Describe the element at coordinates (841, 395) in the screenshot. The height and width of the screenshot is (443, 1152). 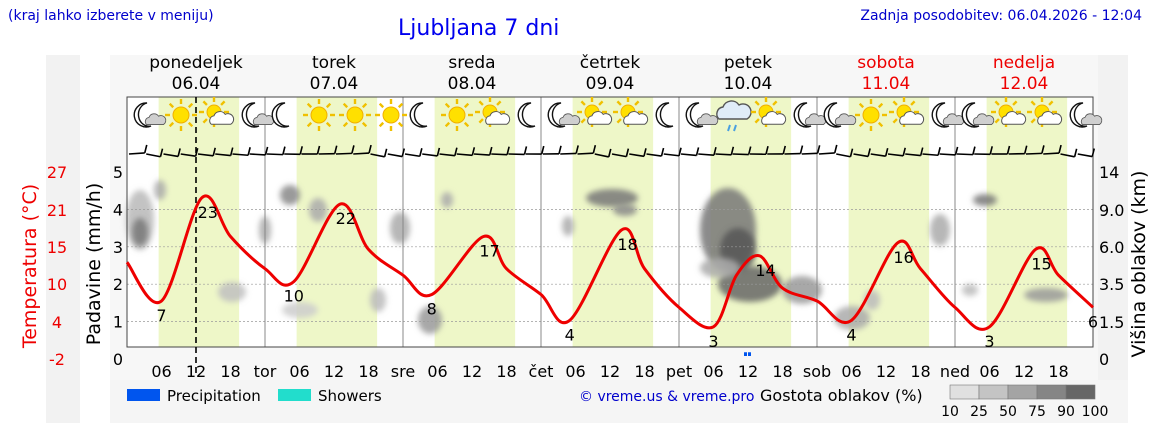
I see `cloud-density-legend-title: Gostota oblakov (%)` at that location.